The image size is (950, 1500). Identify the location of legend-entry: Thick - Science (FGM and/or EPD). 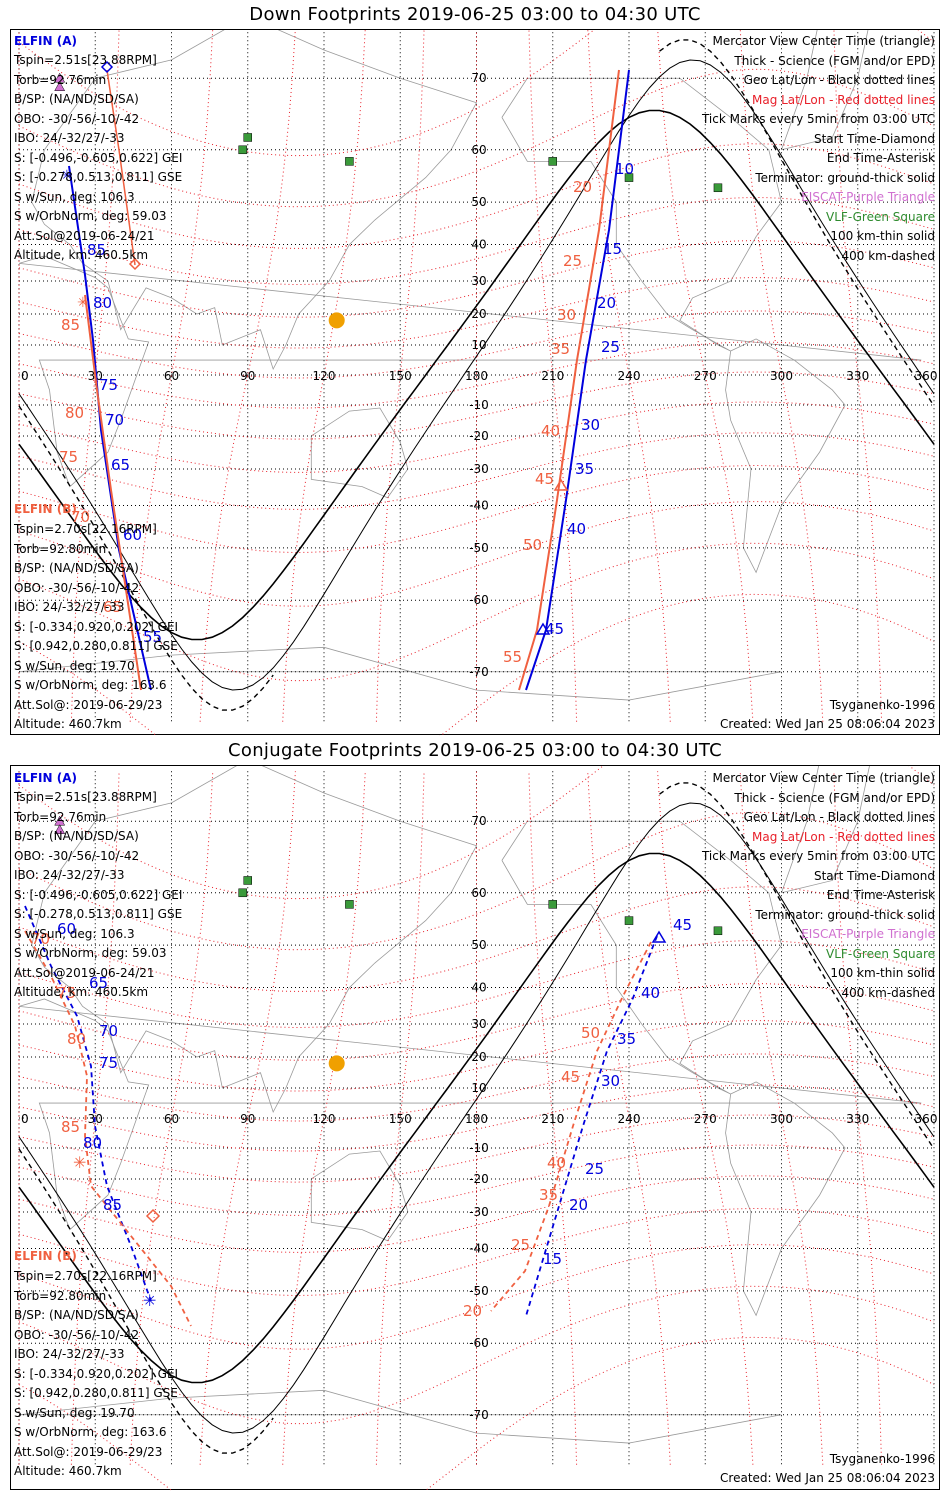
(834, 797).